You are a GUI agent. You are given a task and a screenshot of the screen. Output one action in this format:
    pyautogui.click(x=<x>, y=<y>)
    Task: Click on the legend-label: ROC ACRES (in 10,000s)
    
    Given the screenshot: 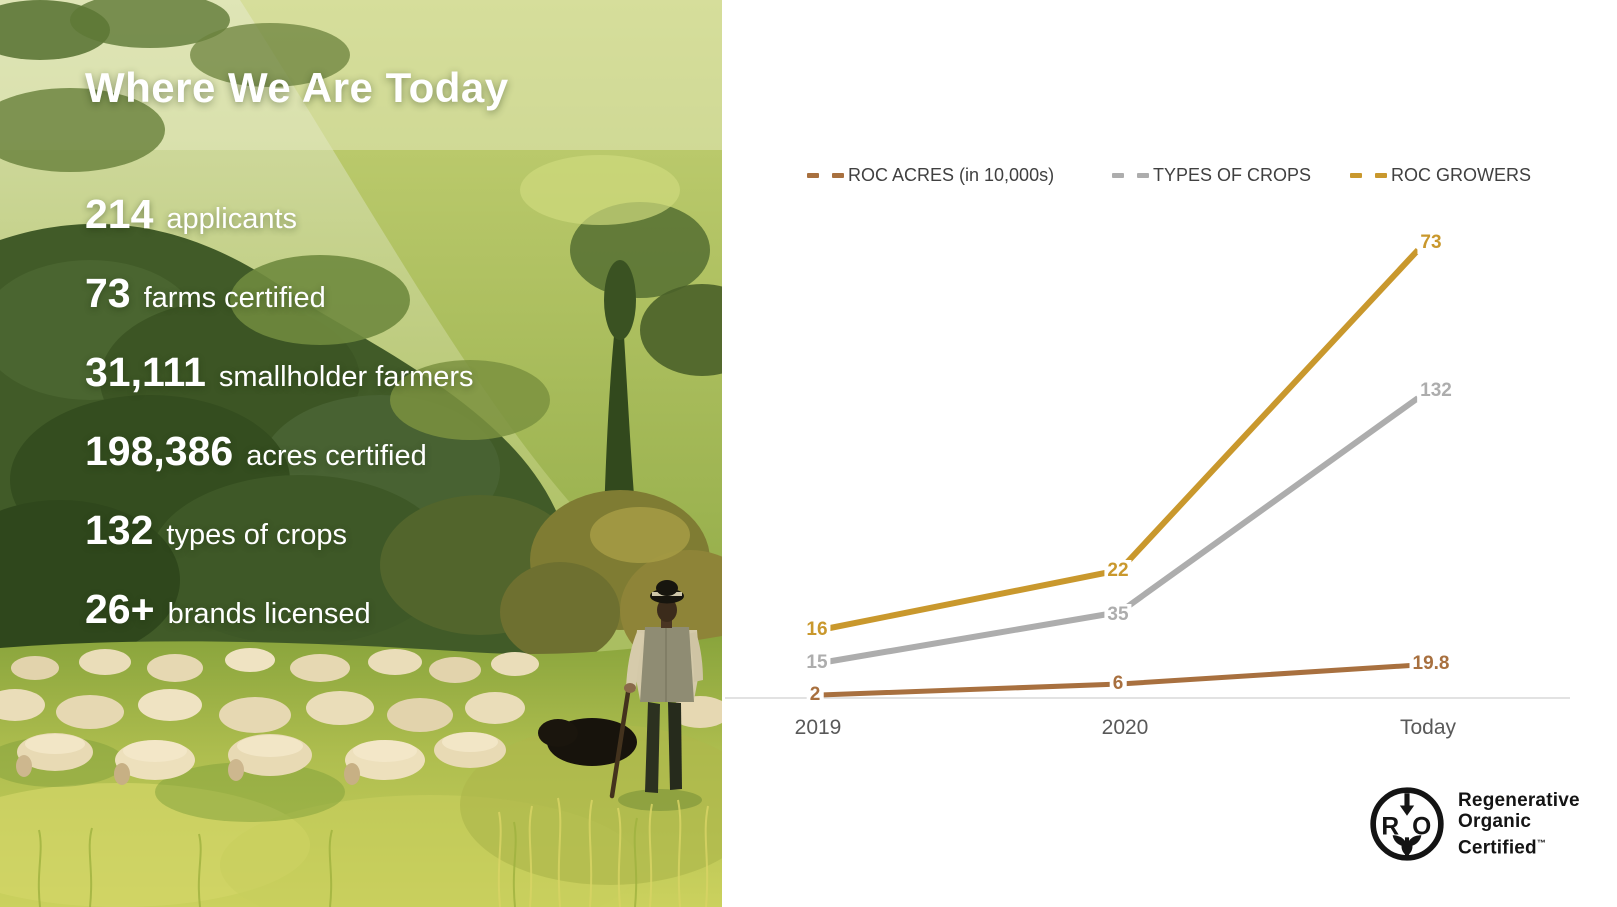 What is the action you would take?
    pyautogui.click(x=951, y=174)
    